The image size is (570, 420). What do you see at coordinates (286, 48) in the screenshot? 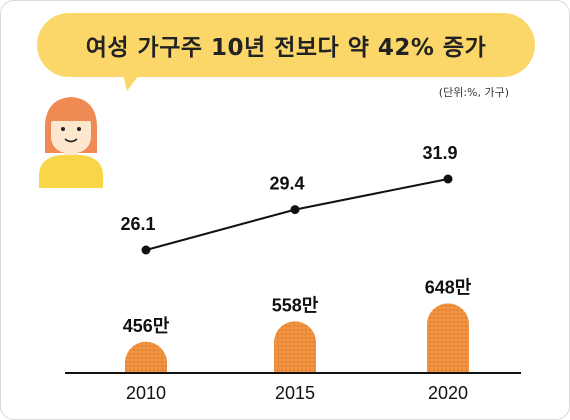
I see `chart-title: 여성 가구주 10년 전보다 약 42% 증가` at bounding box center [286, 48].